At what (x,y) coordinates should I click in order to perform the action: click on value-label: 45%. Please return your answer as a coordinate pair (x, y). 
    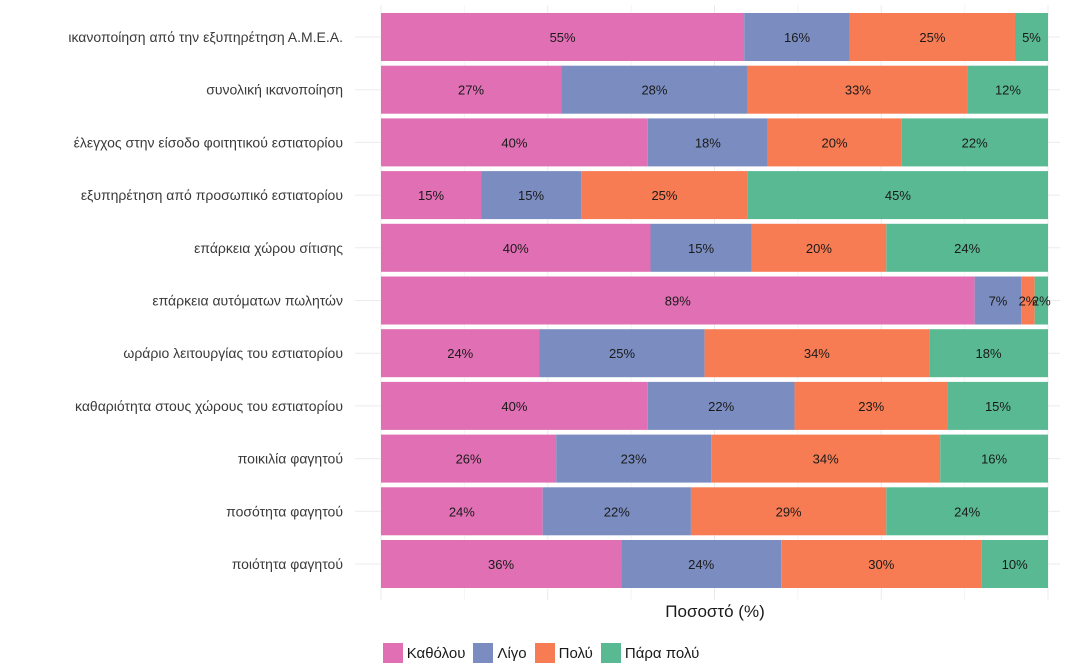
    Looking at the image, I should click on (898, 195).